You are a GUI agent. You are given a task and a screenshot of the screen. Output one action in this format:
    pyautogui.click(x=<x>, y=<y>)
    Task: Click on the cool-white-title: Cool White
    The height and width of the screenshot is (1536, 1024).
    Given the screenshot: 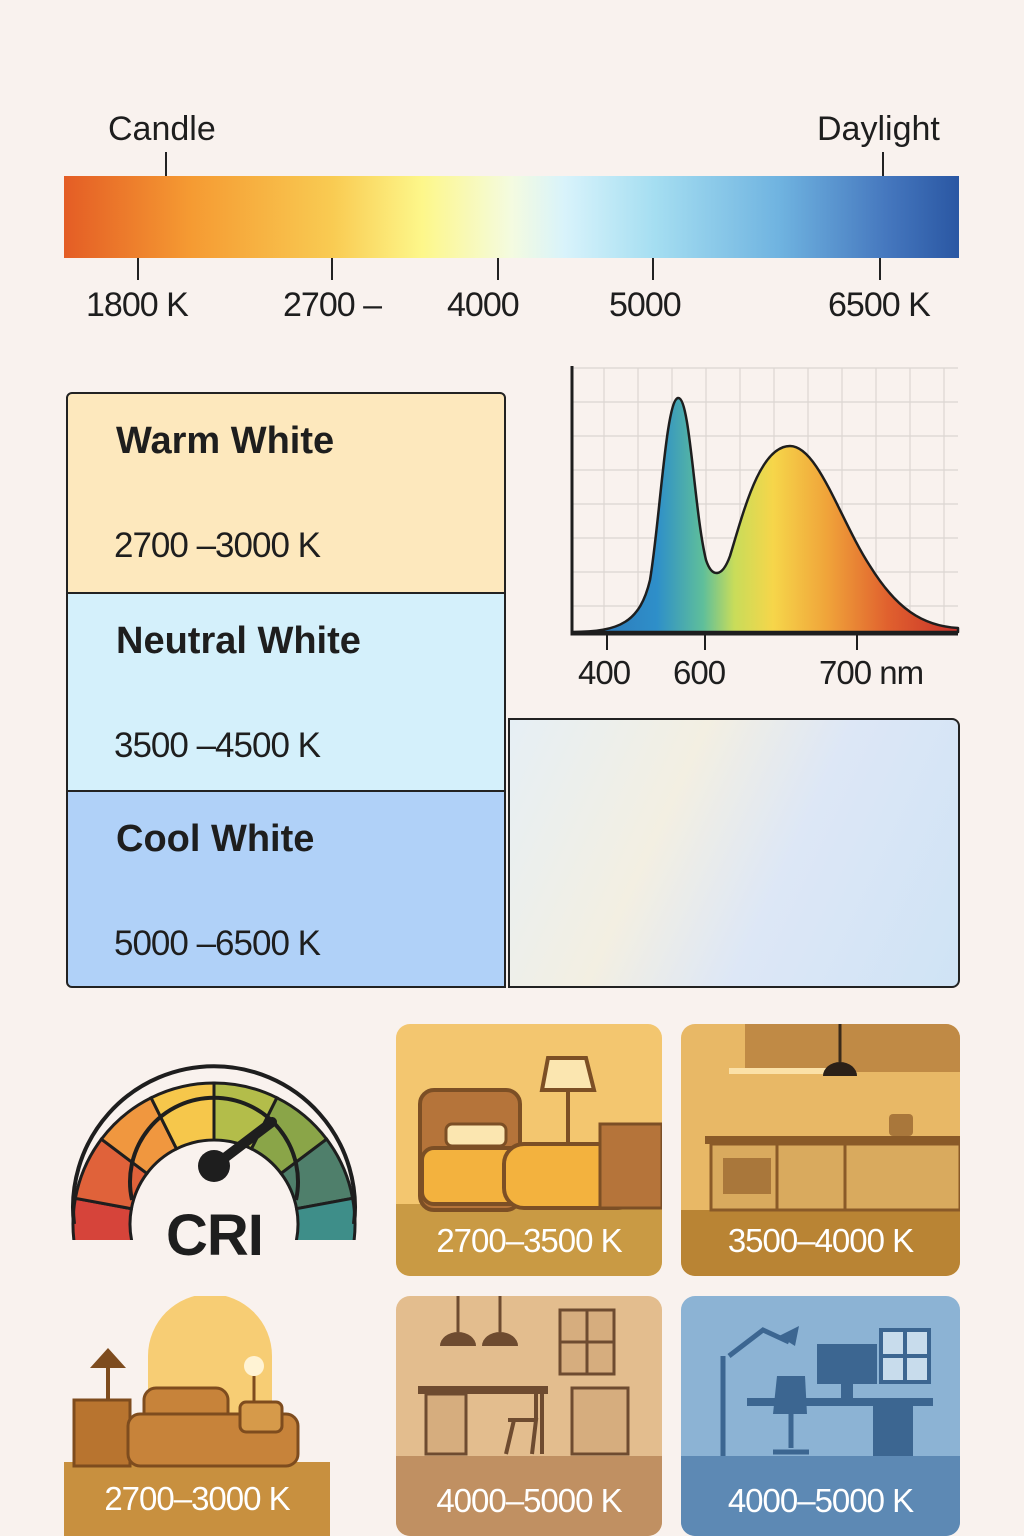 What is the action you would take?
    pyautogui.click(x=215, y=839)
    